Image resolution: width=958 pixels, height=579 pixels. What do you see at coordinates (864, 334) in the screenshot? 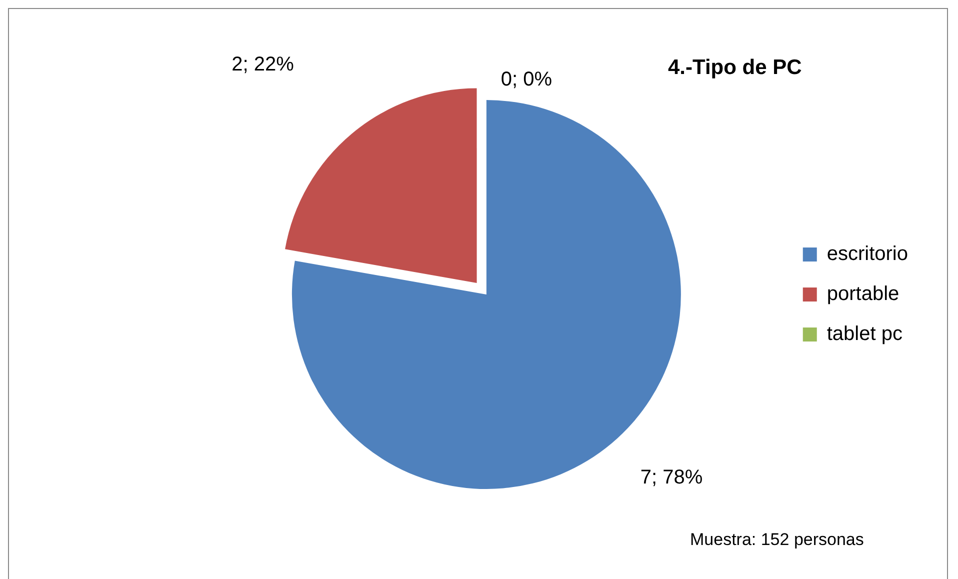
I see `legend-label: tablet pc` at bounding box center [864, 334].